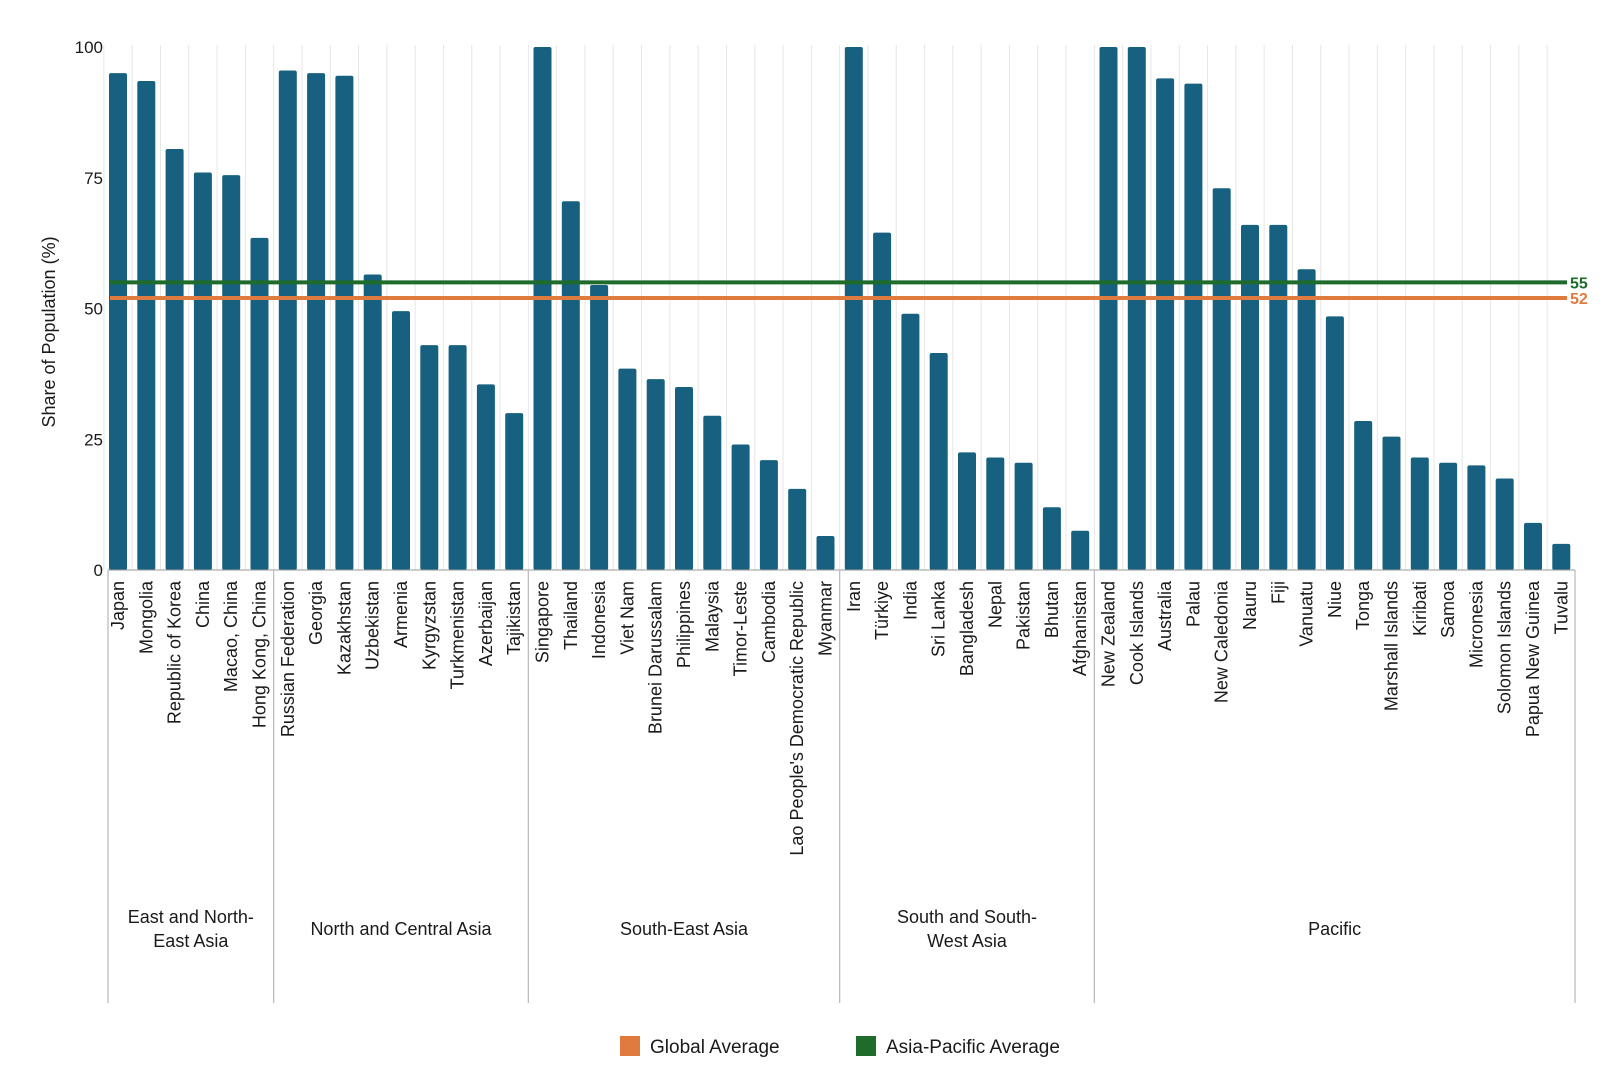 The width and height of the screenshot is (1620, 1071). Describe the element at coordinates (599, 619) in the screenshot. I see `category-label: Indonesia` at that location.